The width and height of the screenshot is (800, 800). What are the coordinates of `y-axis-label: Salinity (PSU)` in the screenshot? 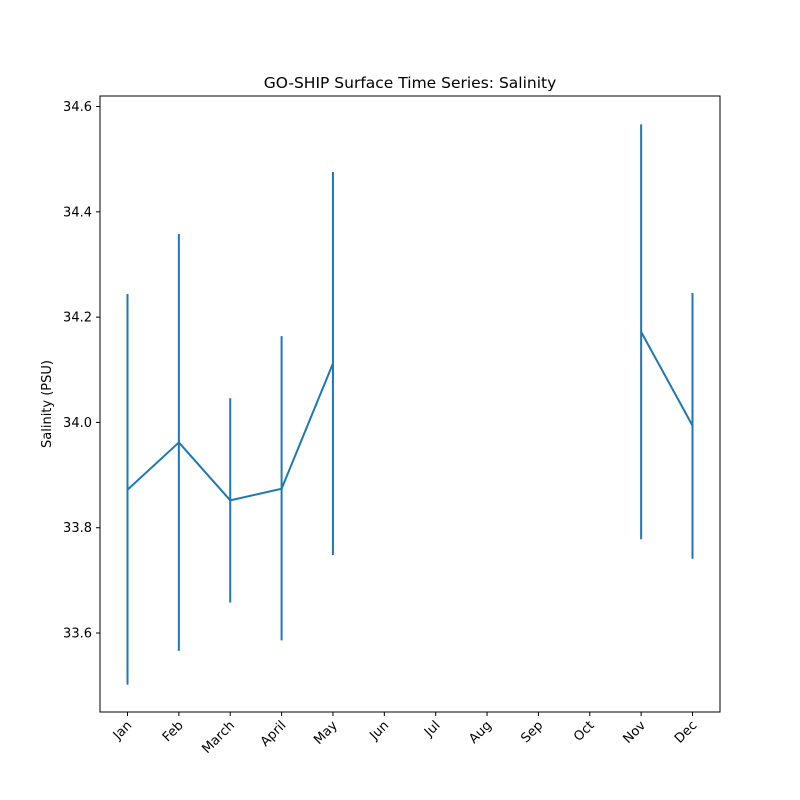 It's located at (47, 404).